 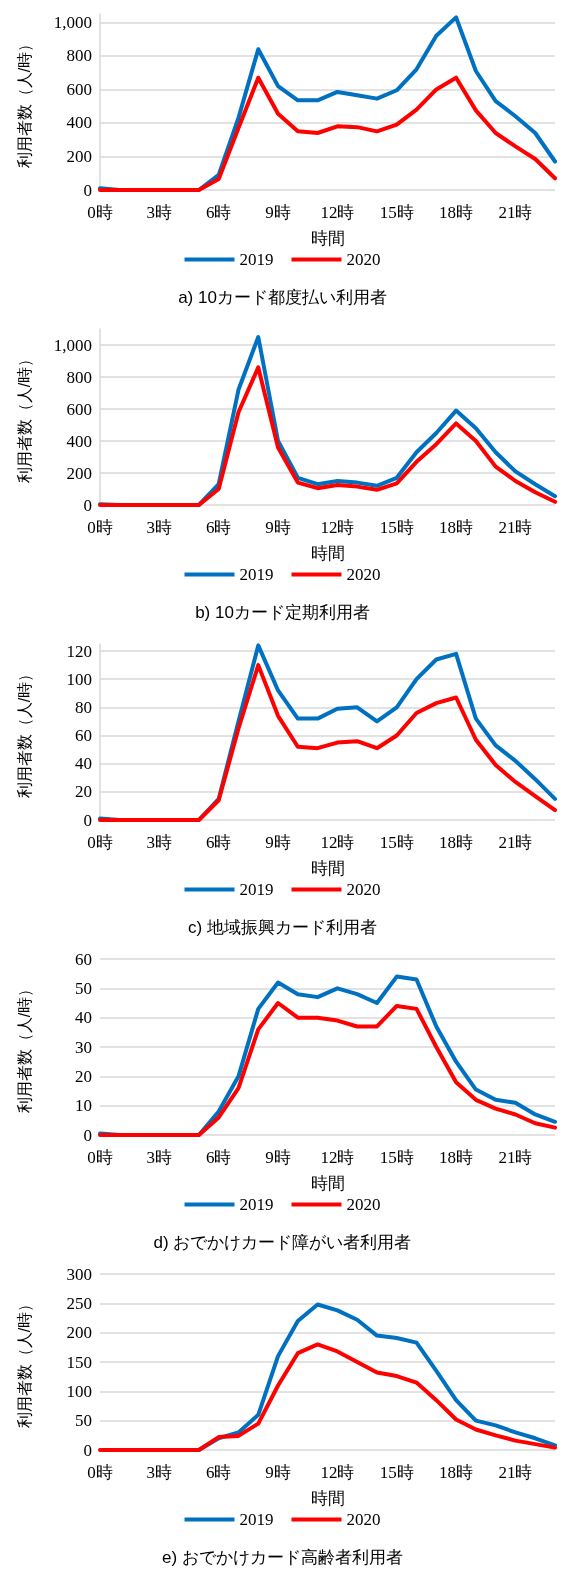 I want to click on y-tick-label: 120, so click(x=79, y=651).